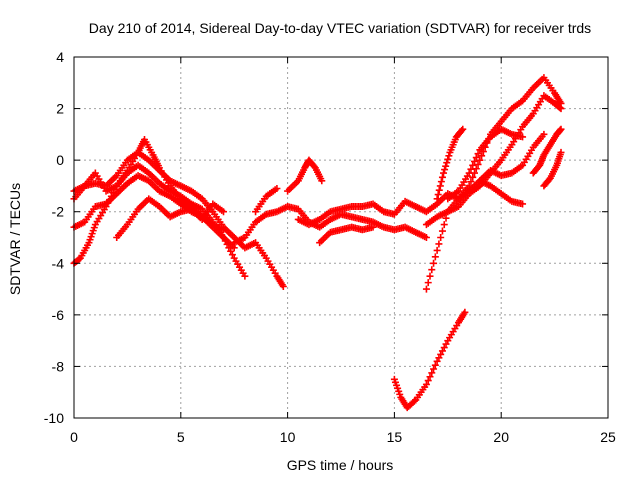 This screenshot has height=485, width=640. Describe the element at coordinates (74, 437) in the screenshot. I see `x-tick-label: 0` at that location.